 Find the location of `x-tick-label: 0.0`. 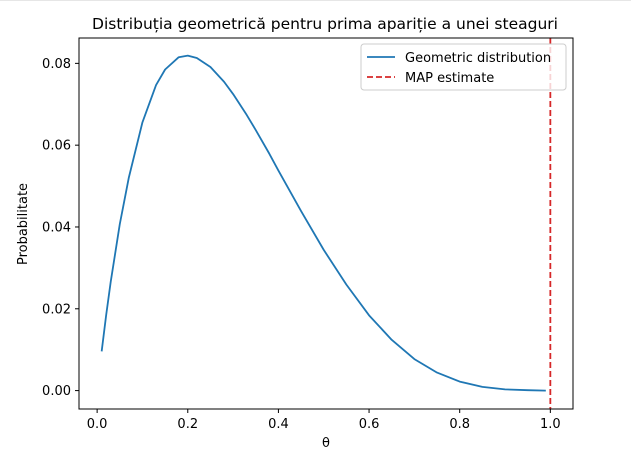

x-tick-label: 0.0 is located at coordinates (97, 424).